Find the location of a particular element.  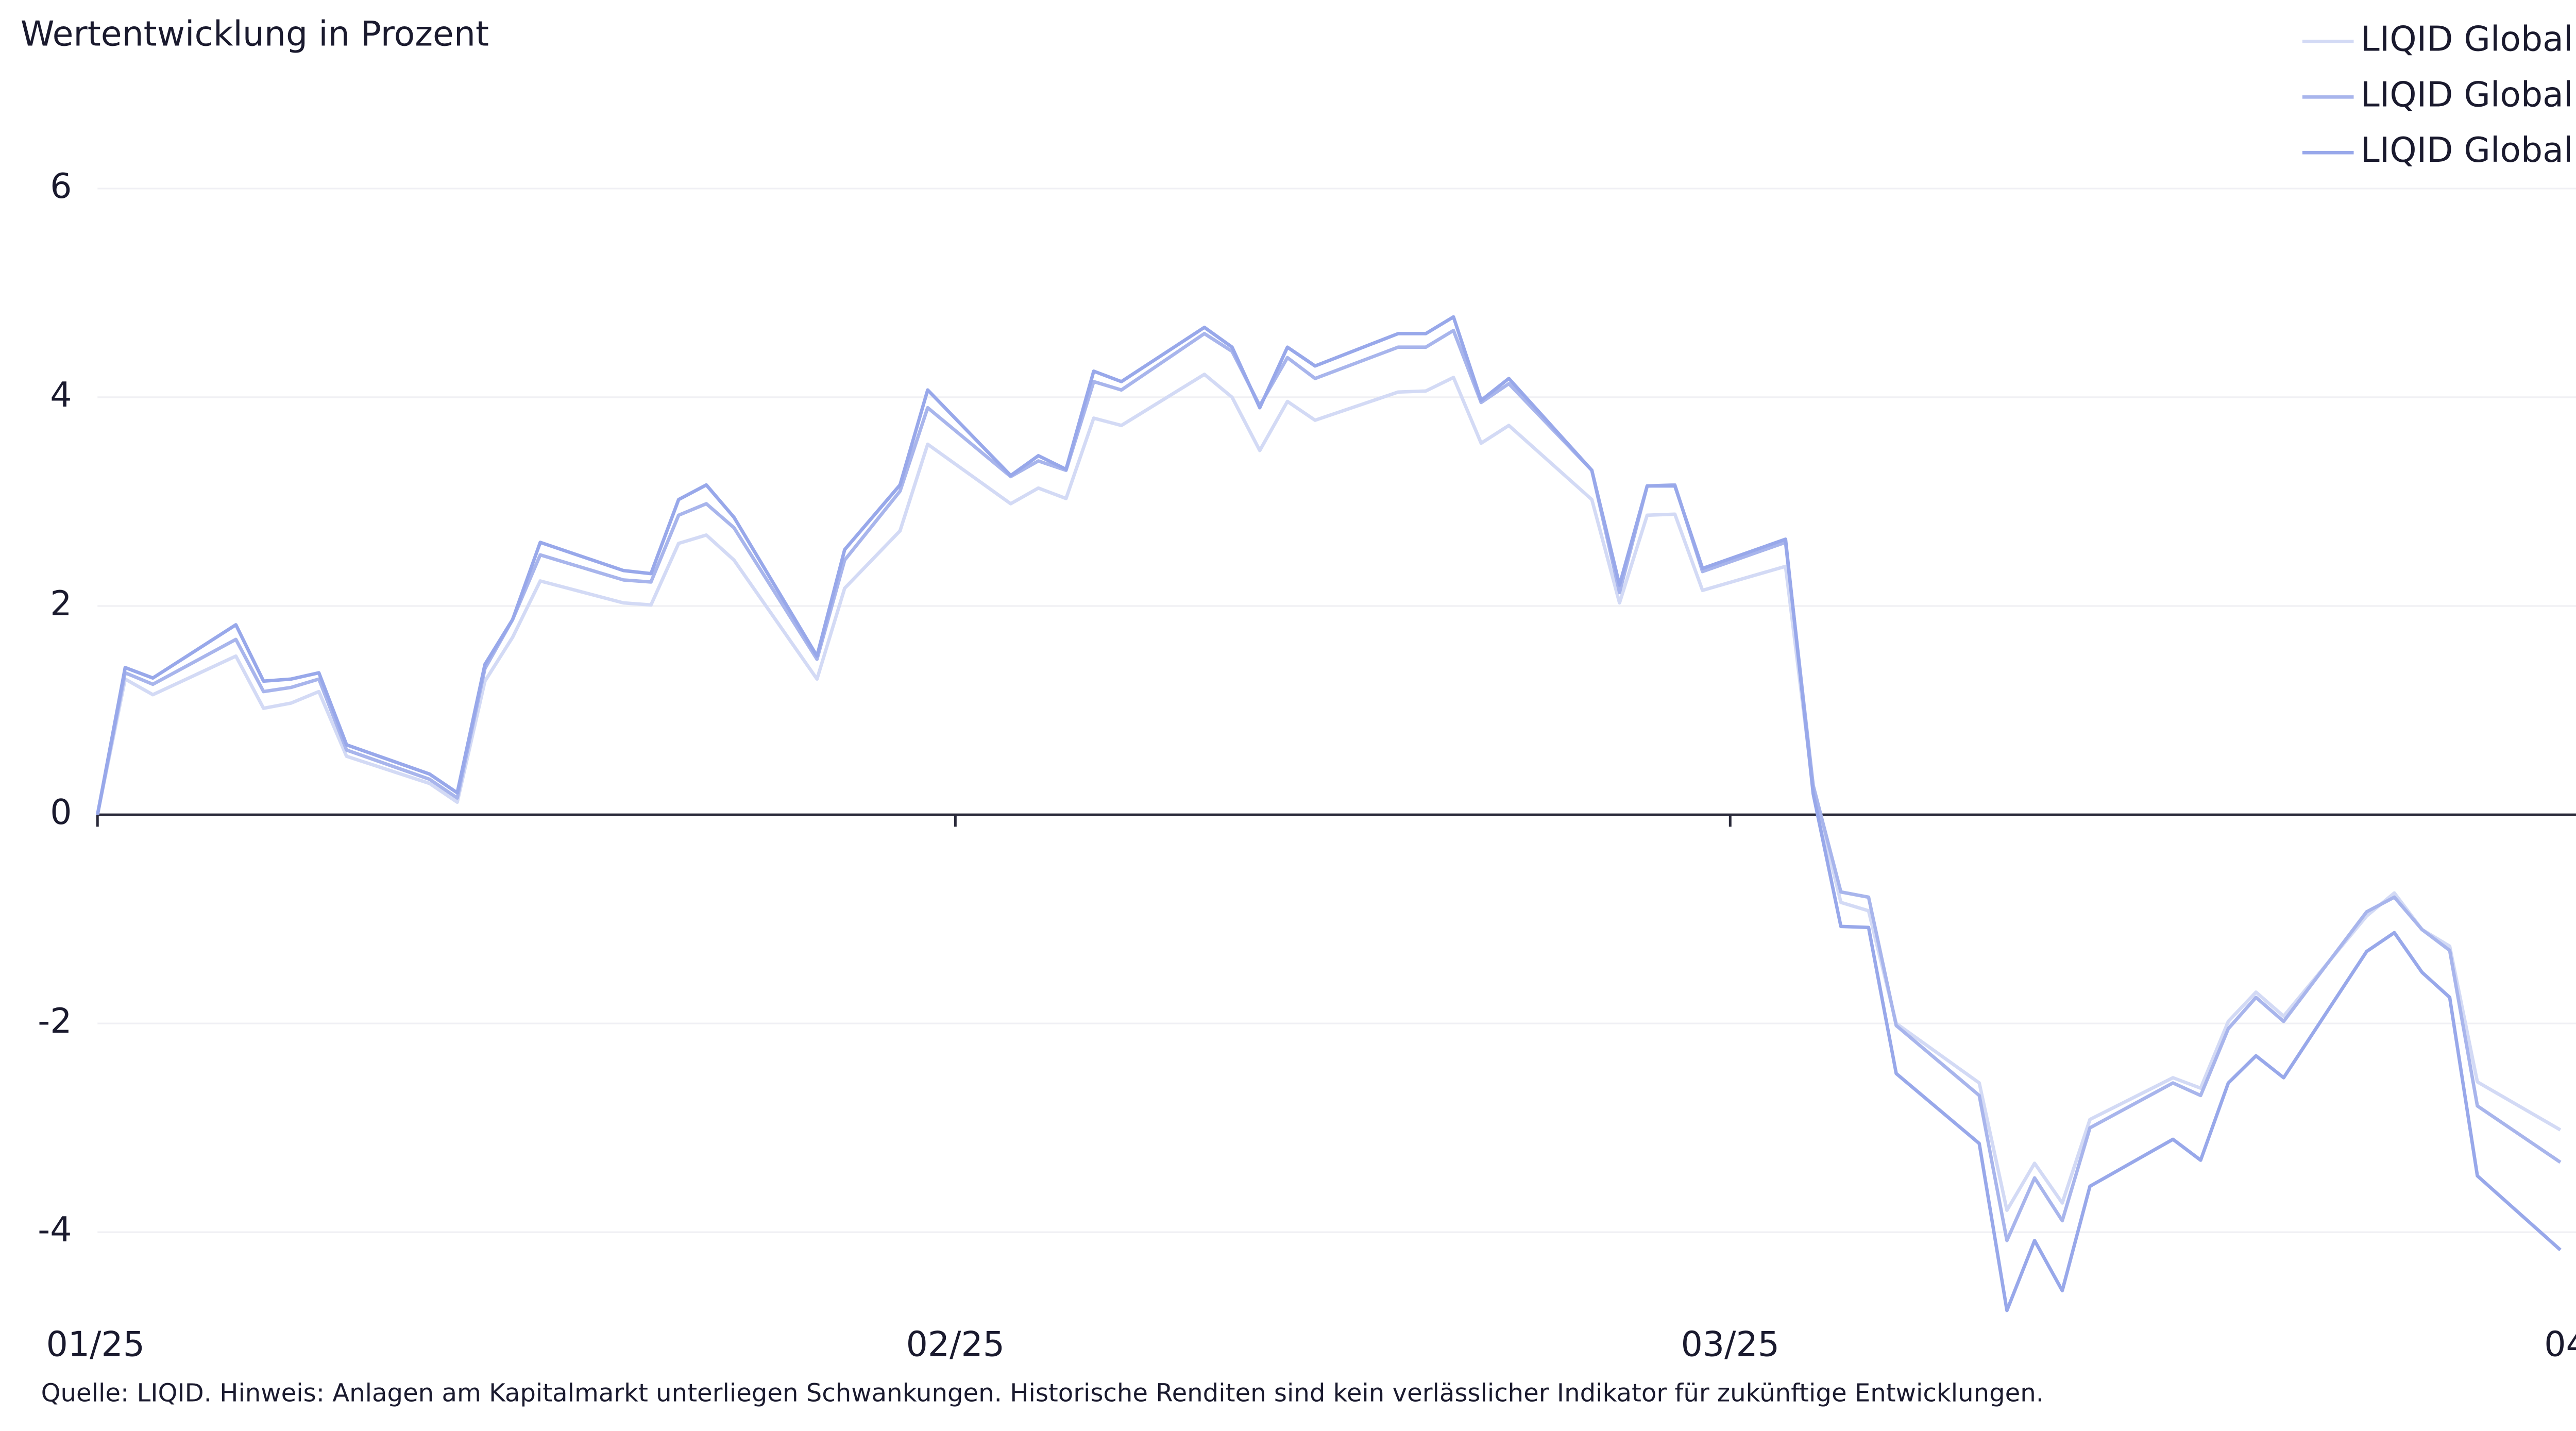

legend-label: LIQID Global 90 is located at coordinates (2468, 150).